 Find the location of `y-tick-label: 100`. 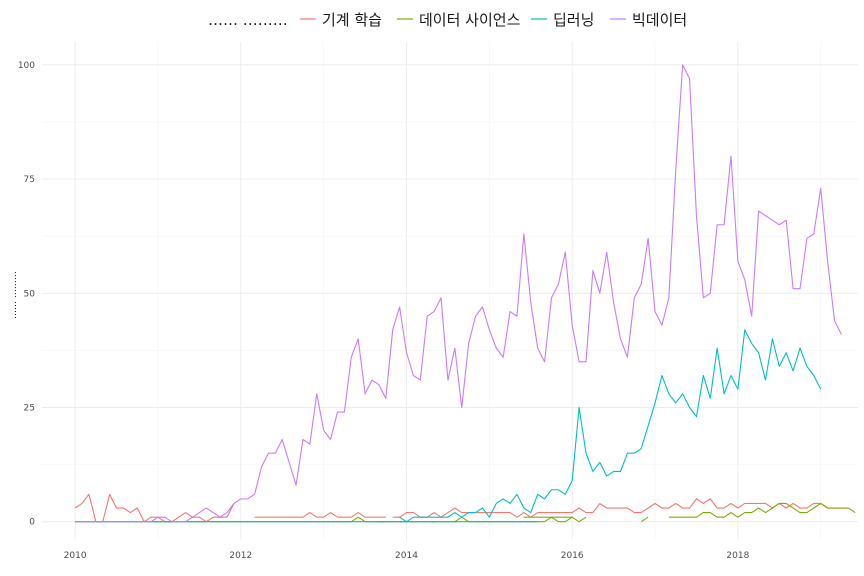

y-tick-label: 100 is located at coordinates (26, 66).